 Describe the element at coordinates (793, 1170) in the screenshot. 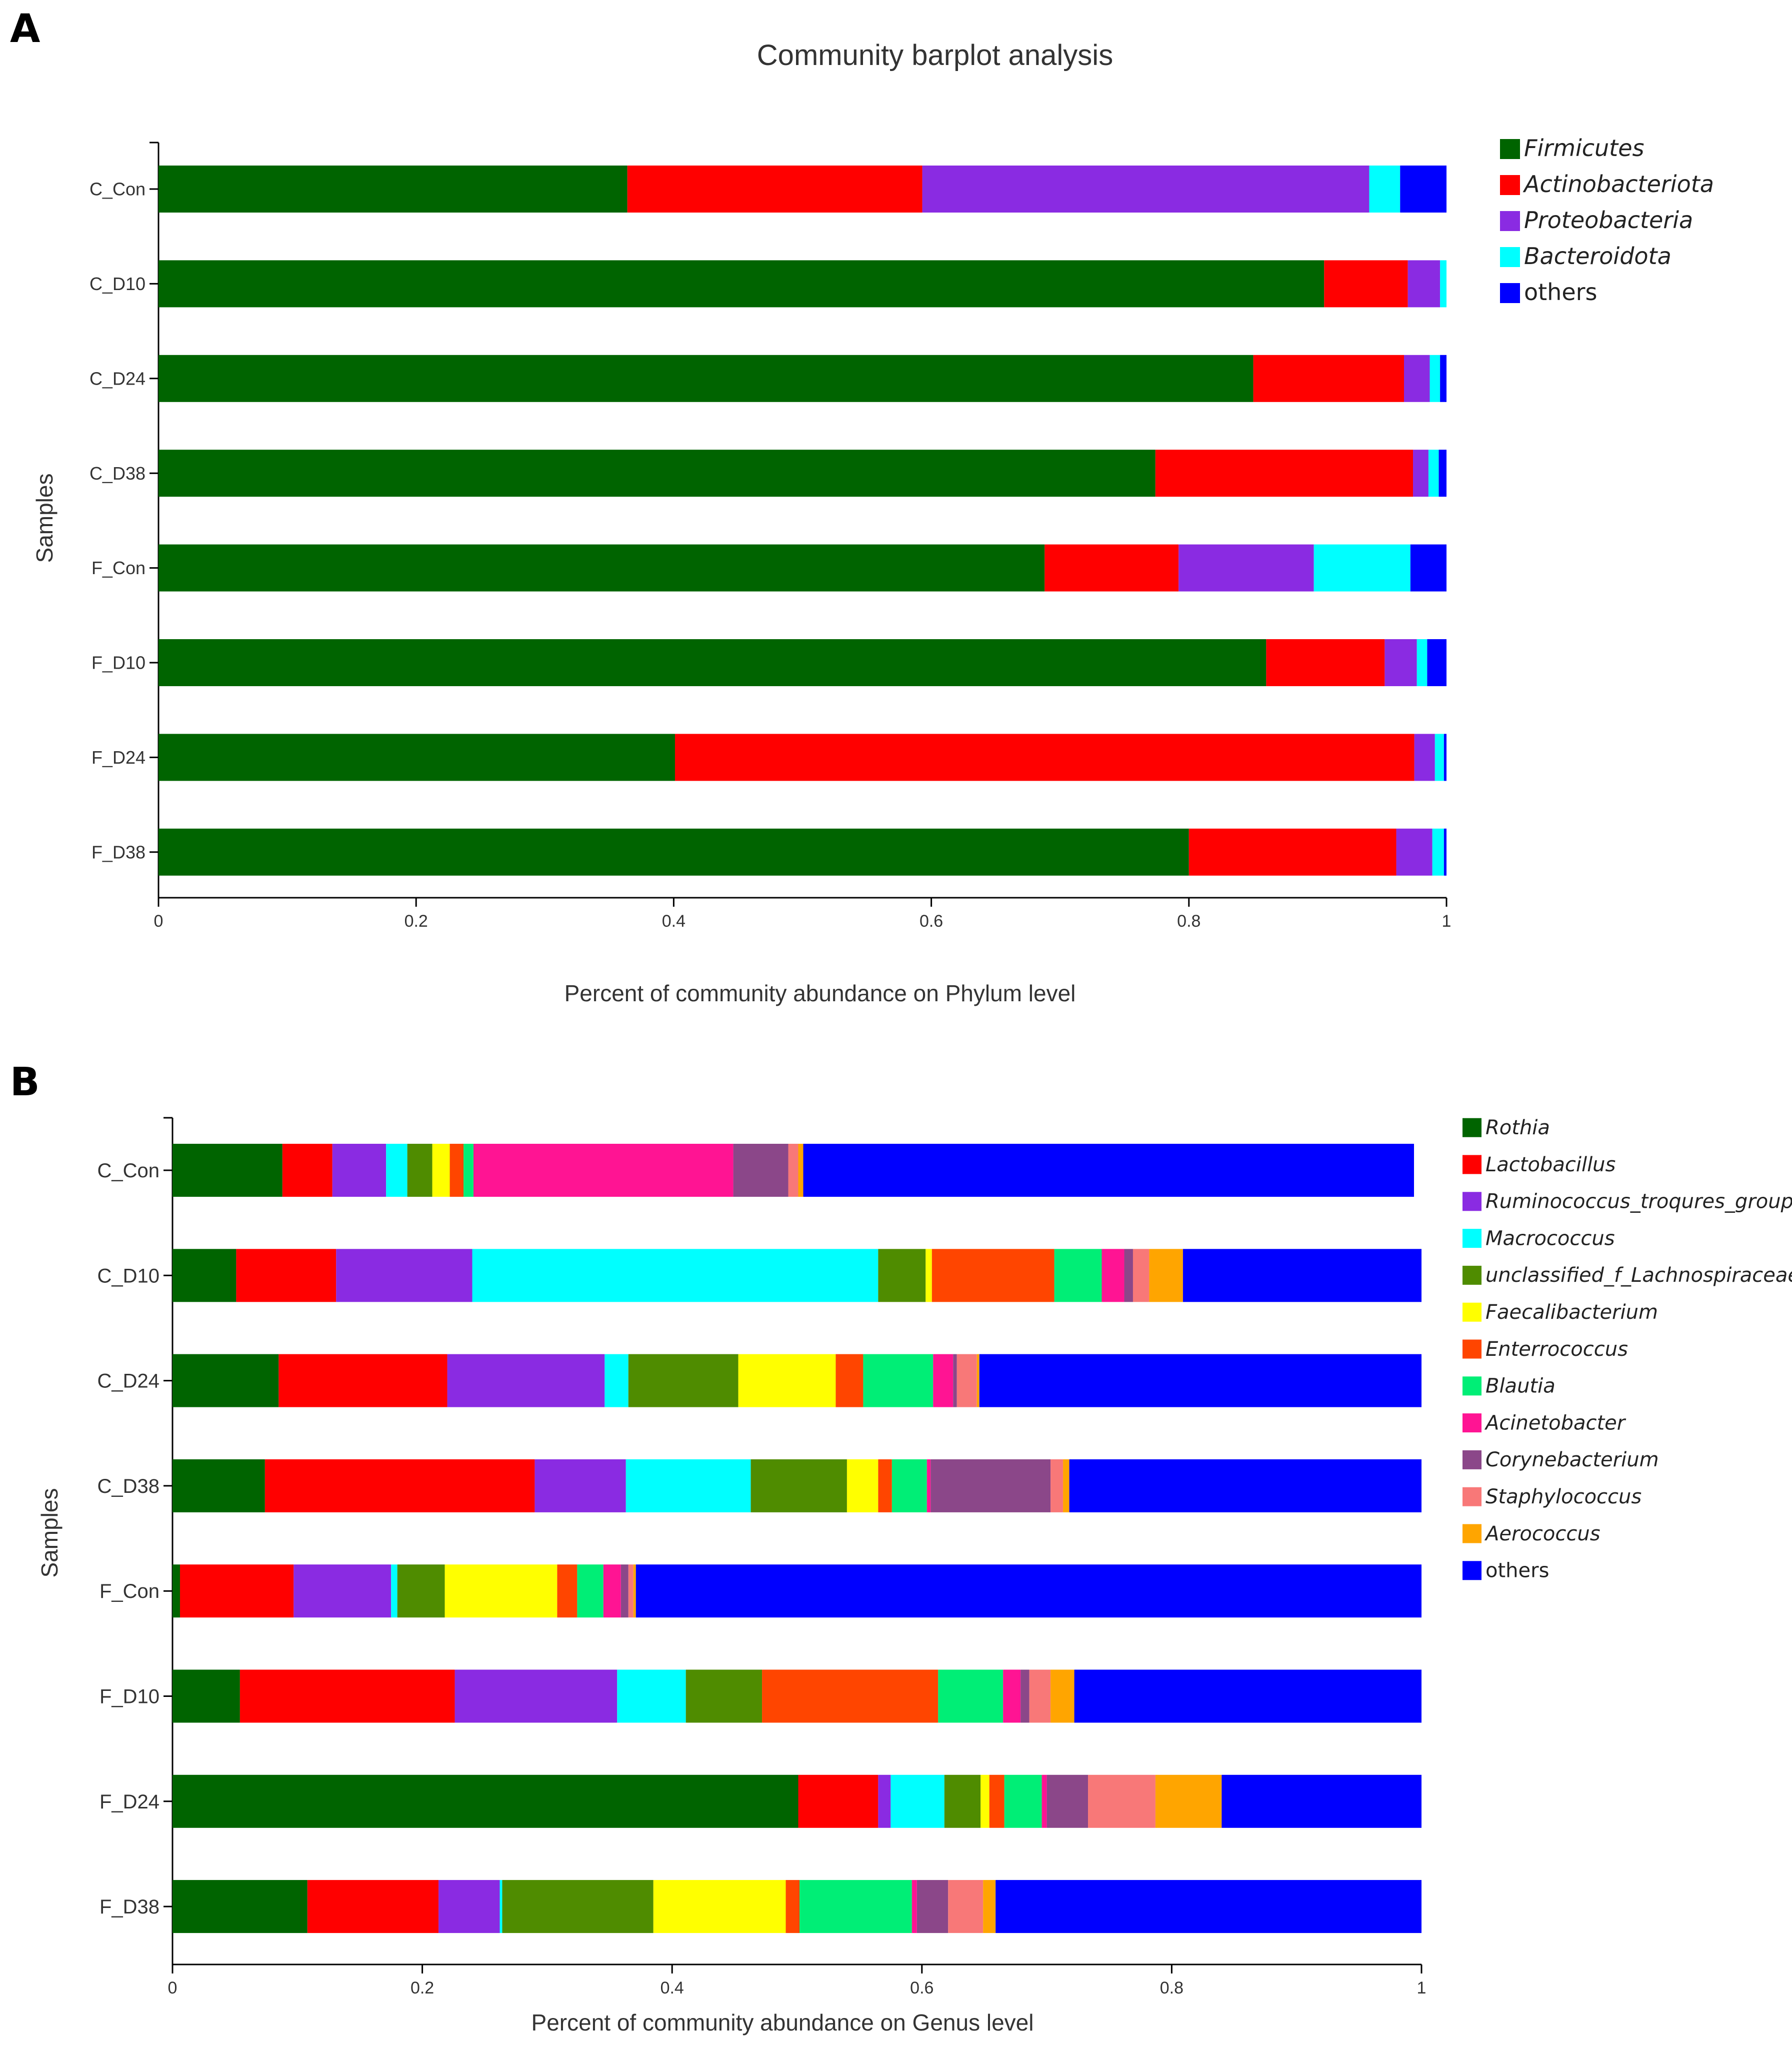

I see `bar-segment: C_Con / Staphylococcus: 0.008` at that location.